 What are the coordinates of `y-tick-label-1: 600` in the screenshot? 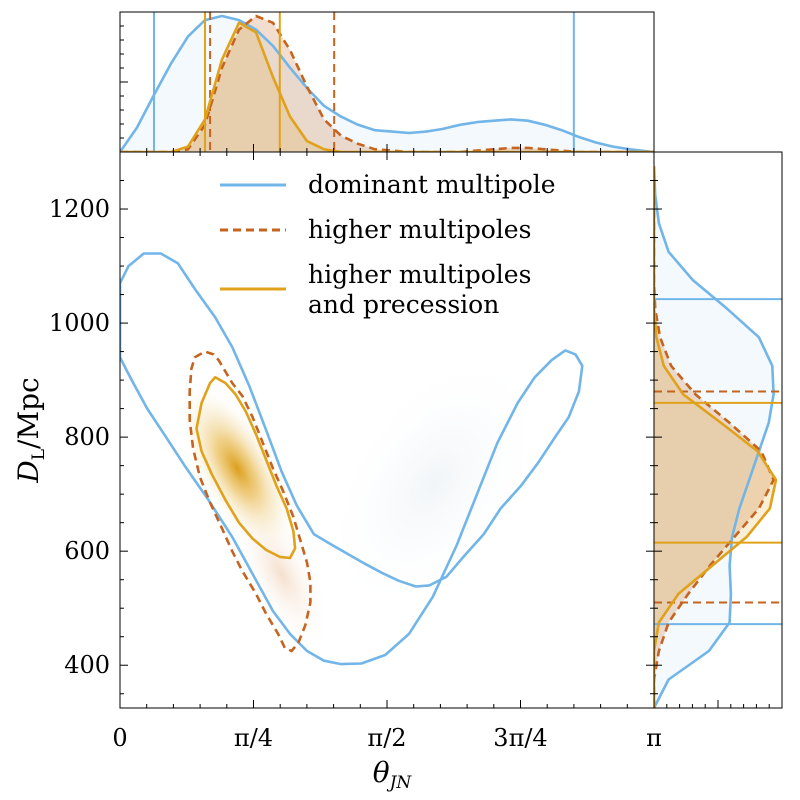 It's located at (87, 551).